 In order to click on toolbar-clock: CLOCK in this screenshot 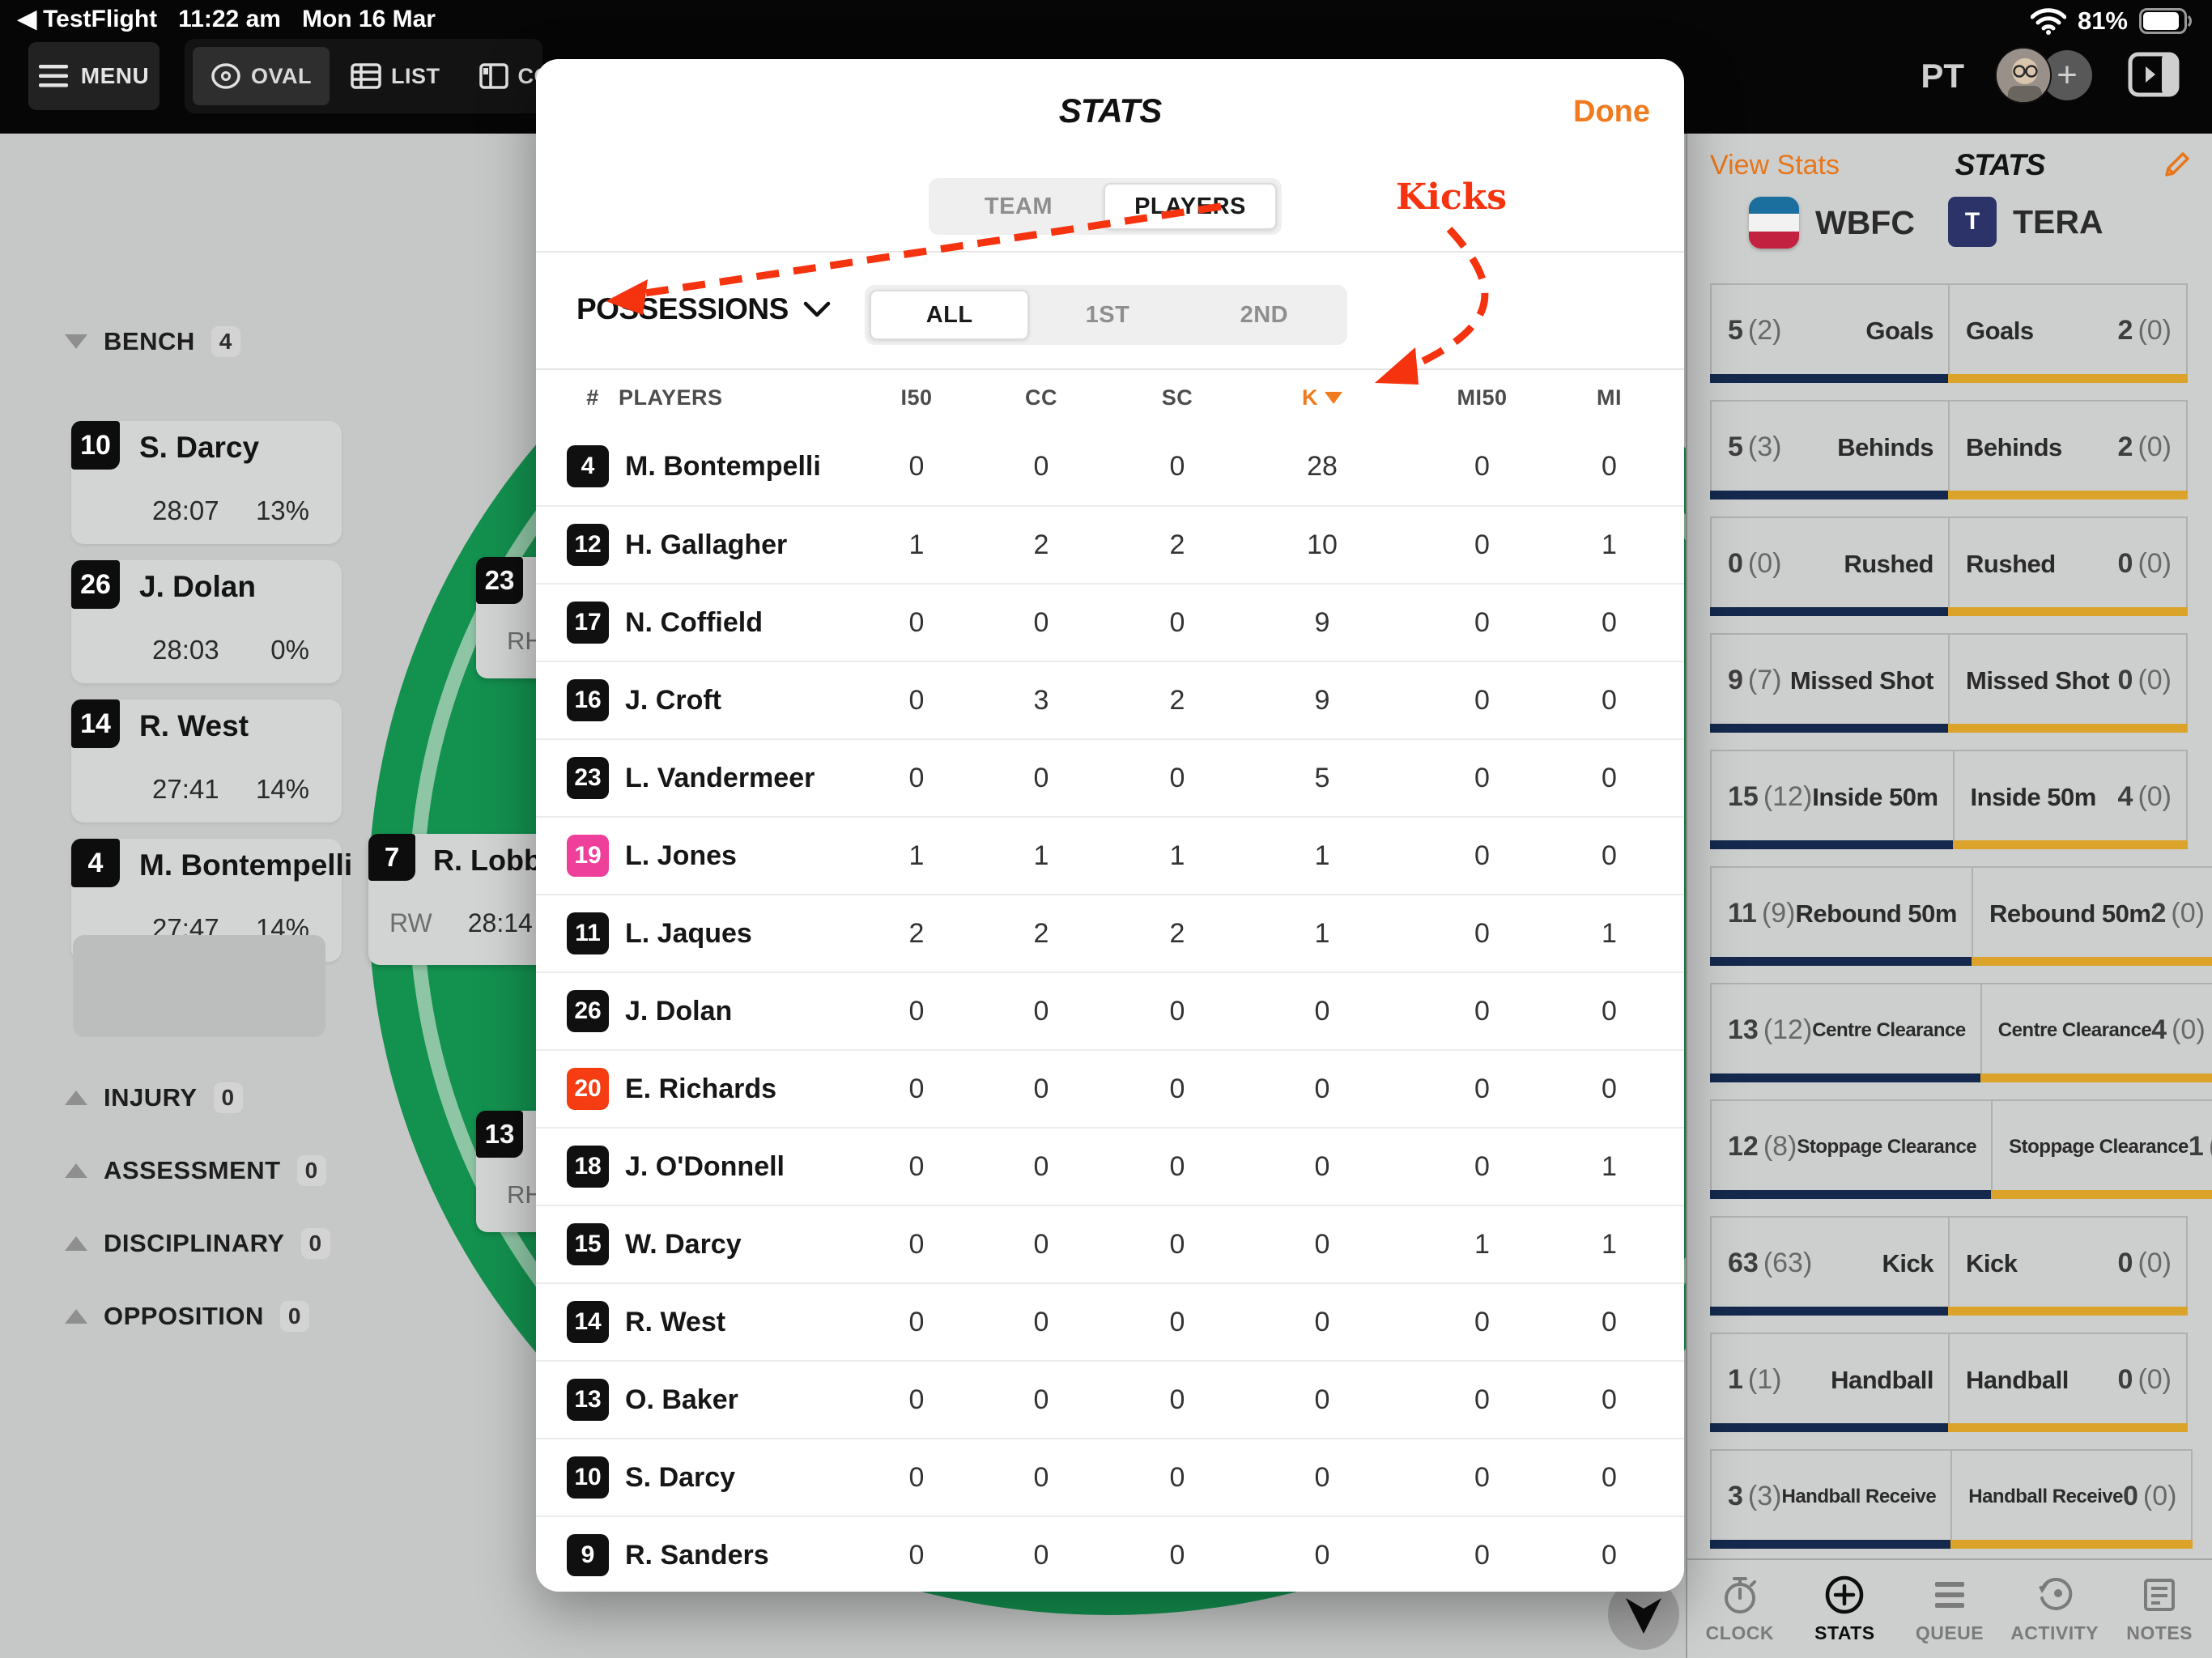, I will do `click(1740, 1609)`.